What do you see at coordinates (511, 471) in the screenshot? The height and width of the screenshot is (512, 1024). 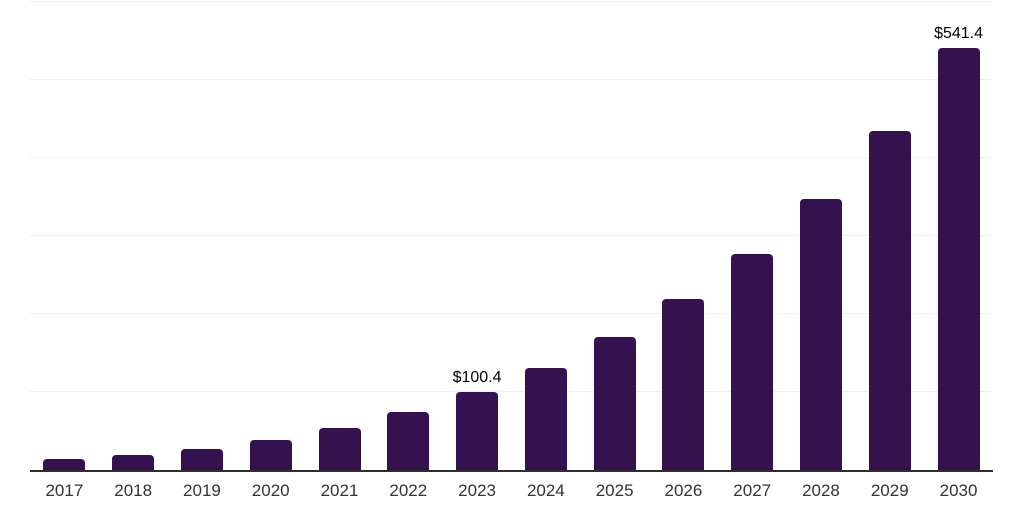 I see `x-axis-line` at bounding box center [511, 471].